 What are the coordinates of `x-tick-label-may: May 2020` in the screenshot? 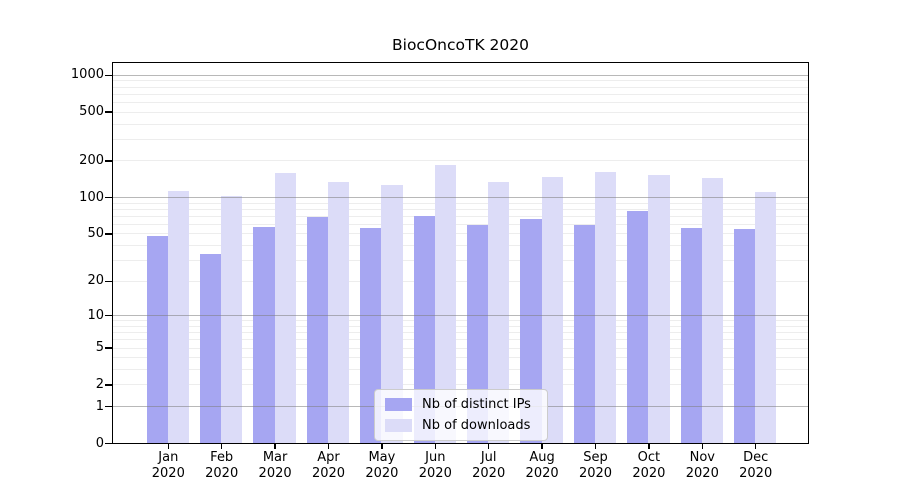 It's located at (382, 466).